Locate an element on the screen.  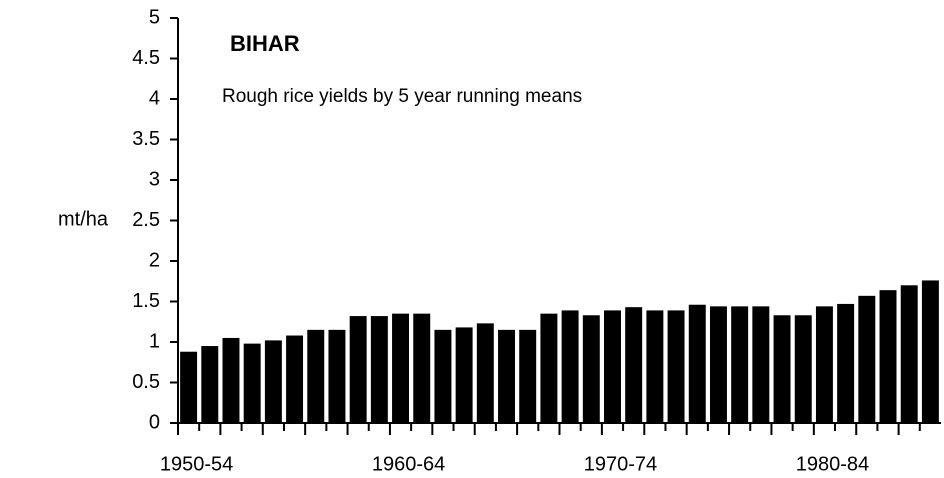
x-tick-label: 1970-74 is located at coordinates (620, 464).